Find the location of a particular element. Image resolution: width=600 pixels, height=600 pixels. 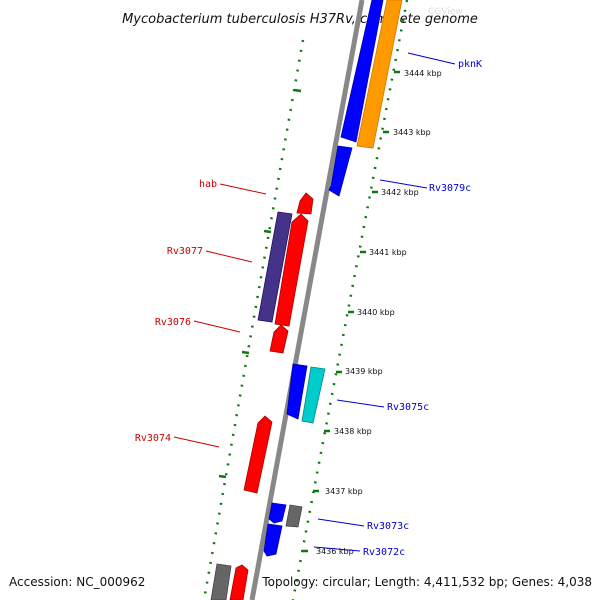

inner-major-ticks is located at coordinates (260, 283).